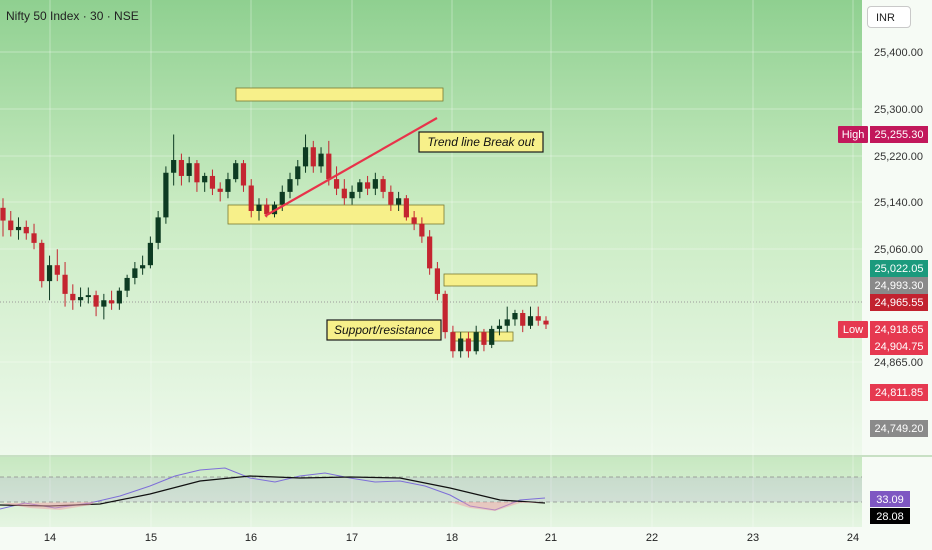  I want to click on y-tick-label: 25,060.00, so click(898, 250).